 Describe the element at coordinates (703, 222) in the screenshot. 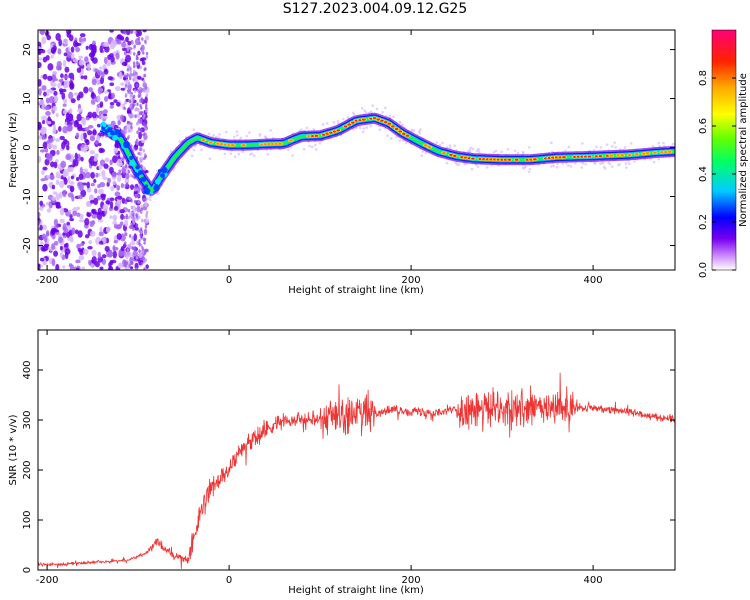

I see `colorbar-tick-label: 0.2` at that location.